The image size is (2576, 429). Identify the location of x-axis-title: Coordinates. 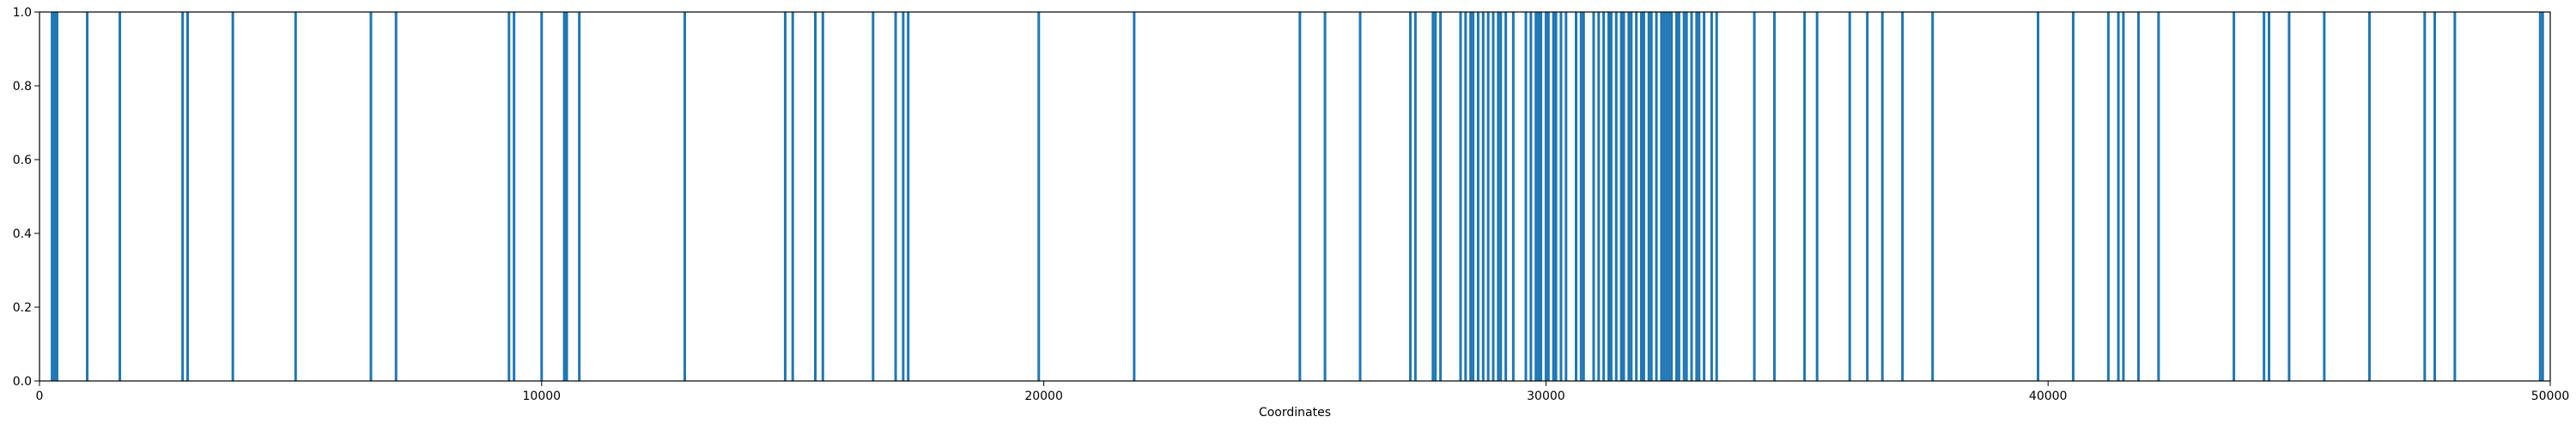
(1295, 413).